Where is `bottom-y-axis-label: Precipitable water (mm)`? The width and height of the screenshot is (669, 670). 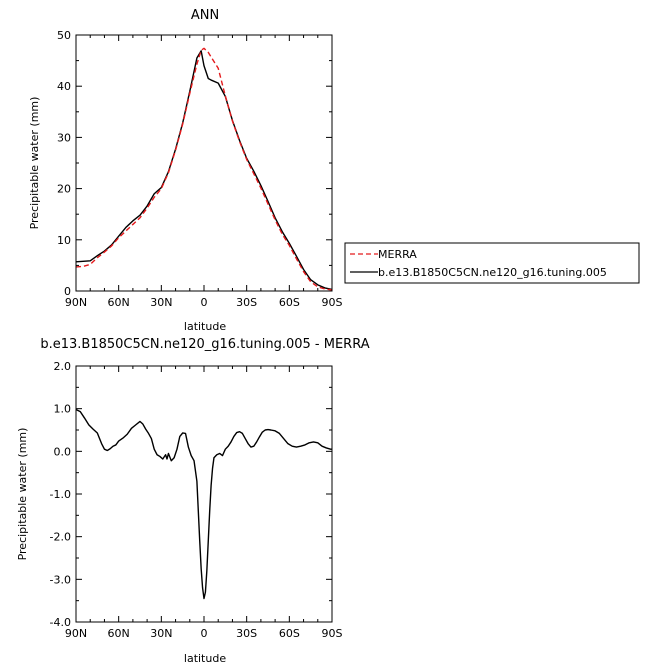 bottom-y-axis-label: Precipitable water (mm) is located at coordinates (22, 494).